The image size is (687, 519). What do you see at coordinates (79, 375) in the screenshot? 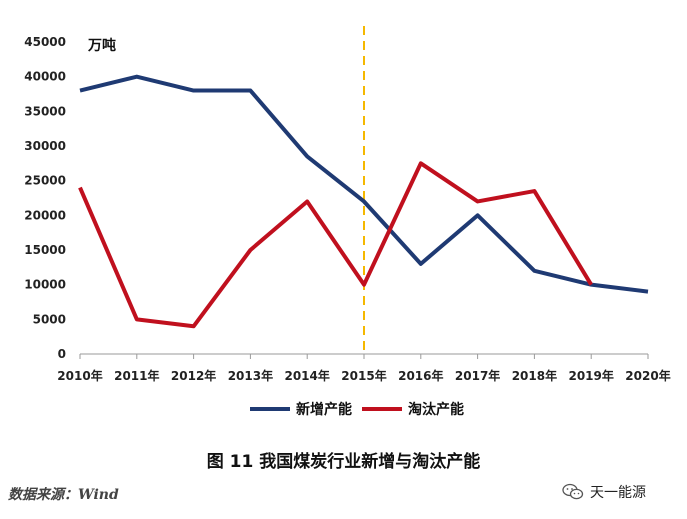
I see `x-tick-label: 2010年` at bounding box center [79, 375].